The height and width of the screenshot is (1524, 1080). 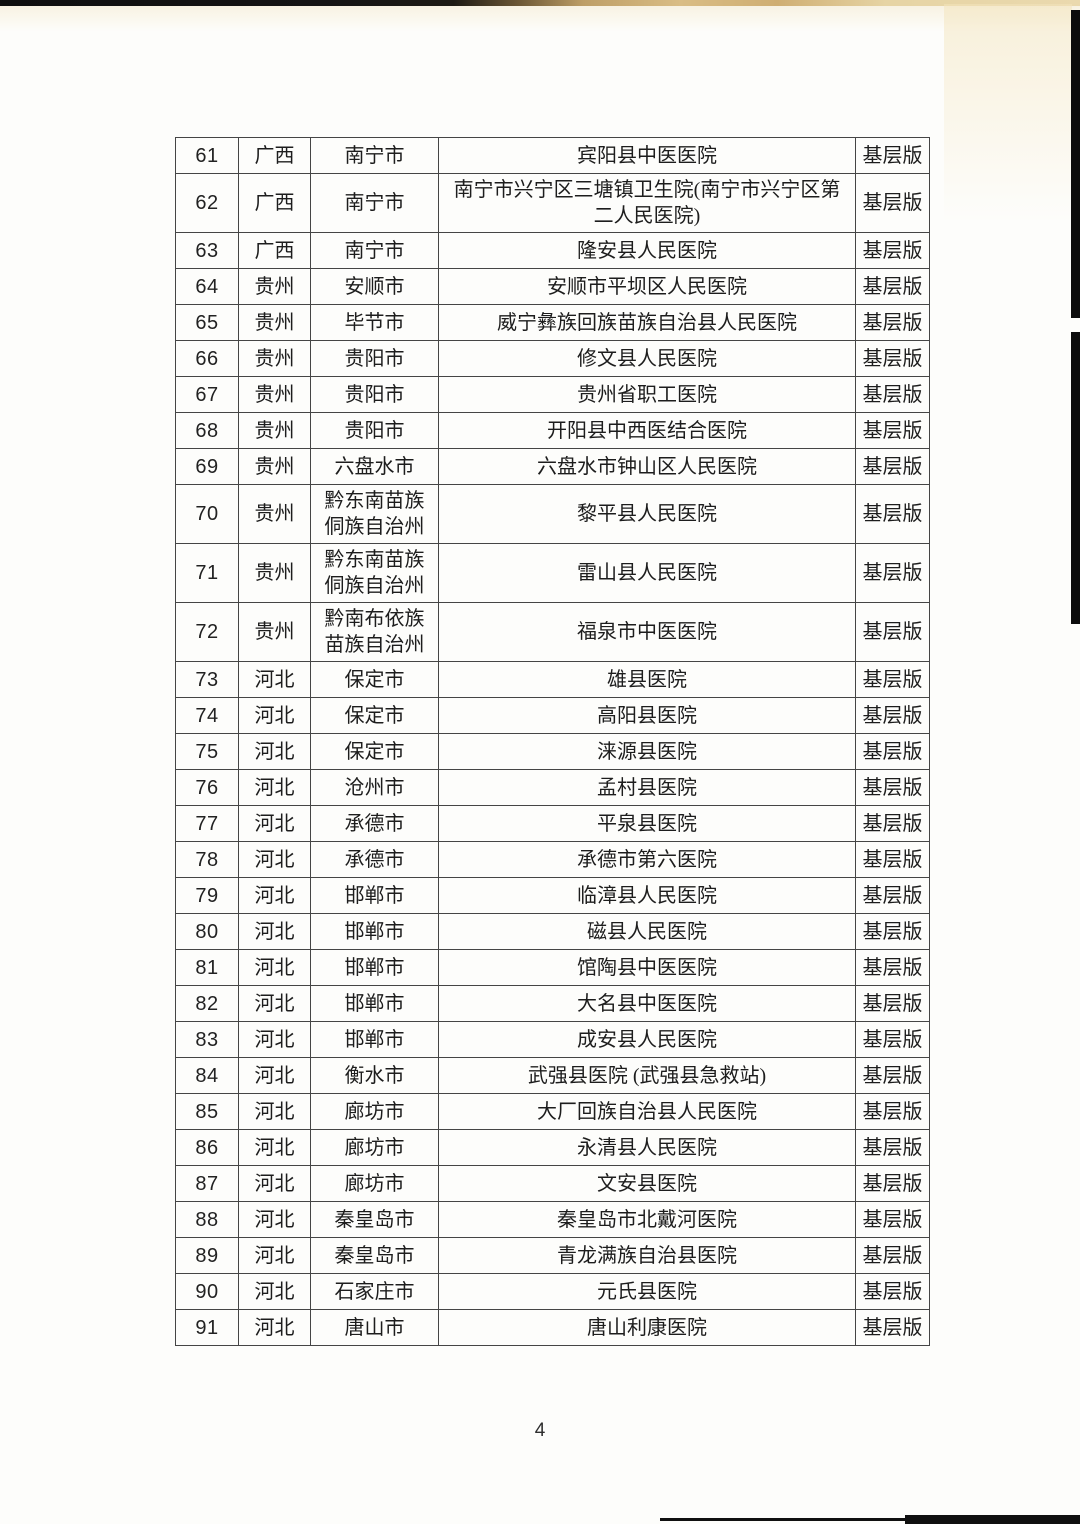 What do you see at coordinates (552, 632) in the screenshot?
I see `table-row: 72 贵州 黔南布依族苗族自治州 福泉市中医医院 基层版` at bounding box center [552, 632].